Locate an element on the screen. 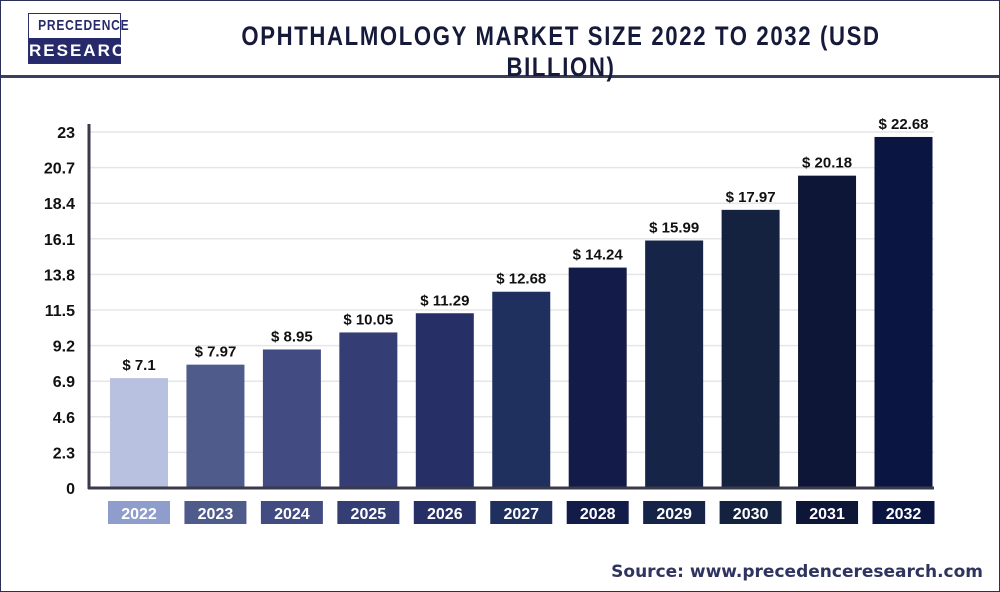 The width and height of the screenshot is (1000, 592). x-tick-label: 2024 is located at coordinates (292, 514).